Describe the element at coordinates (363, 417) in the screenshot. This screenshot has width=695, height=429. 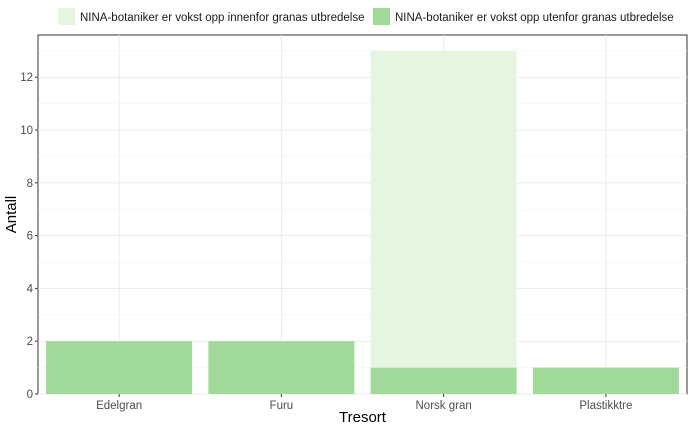
I see `x-axis-title: Tresort` at that location.